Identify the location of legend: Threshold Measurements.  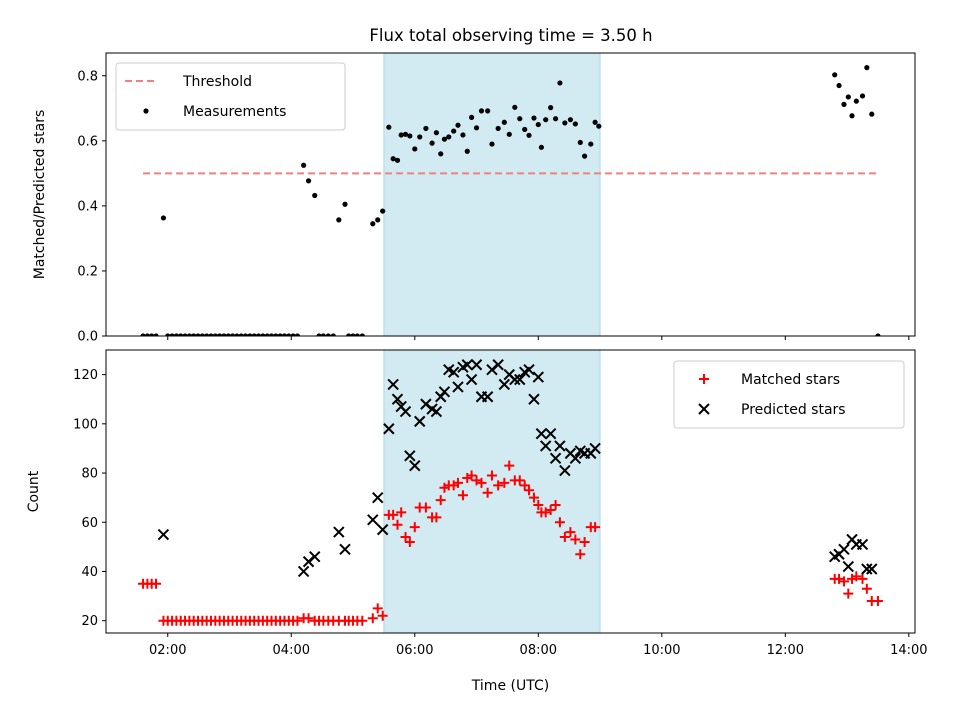
(230, 96).